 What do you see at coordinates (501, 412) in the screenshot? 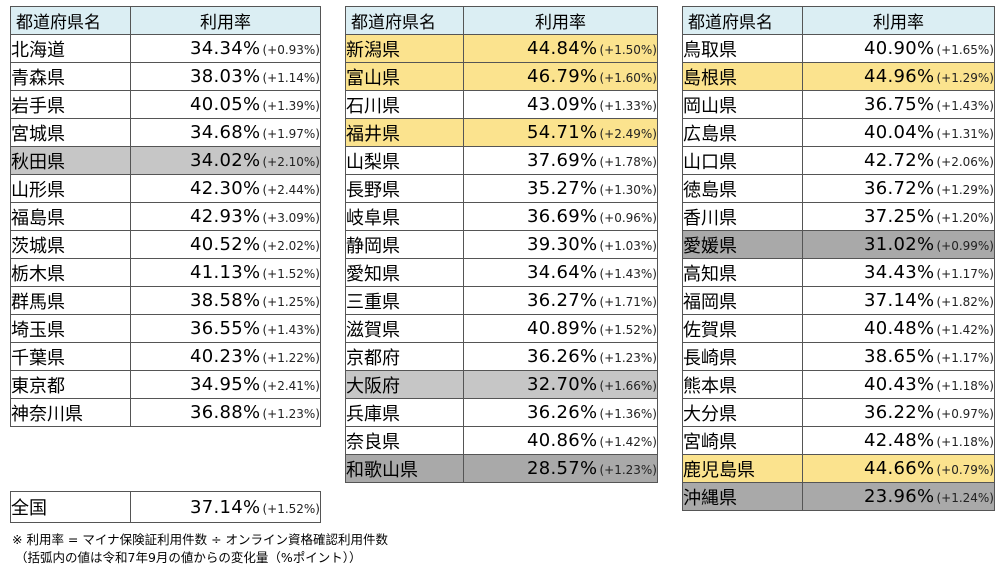
I see `table-row: 兵庫県 36.26% (+1.36%)` at bounding box center [501, 412].